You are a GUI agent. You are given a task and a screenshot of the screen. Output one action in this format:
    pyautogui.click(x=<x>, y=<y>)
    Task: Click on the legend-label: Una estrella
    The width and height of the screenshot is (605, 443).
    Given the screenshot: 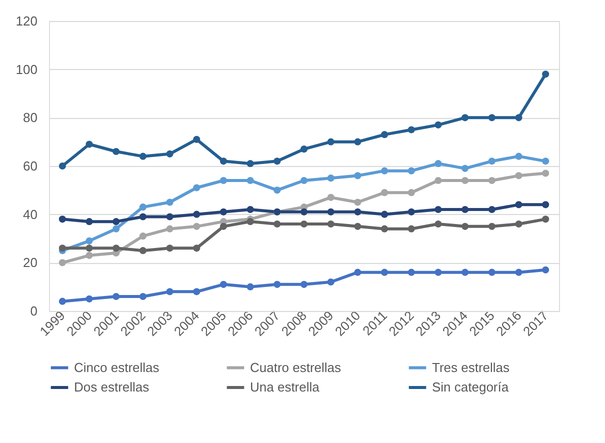 What is the action you would take?
    pyautogui.click(x=285, y=387)
    